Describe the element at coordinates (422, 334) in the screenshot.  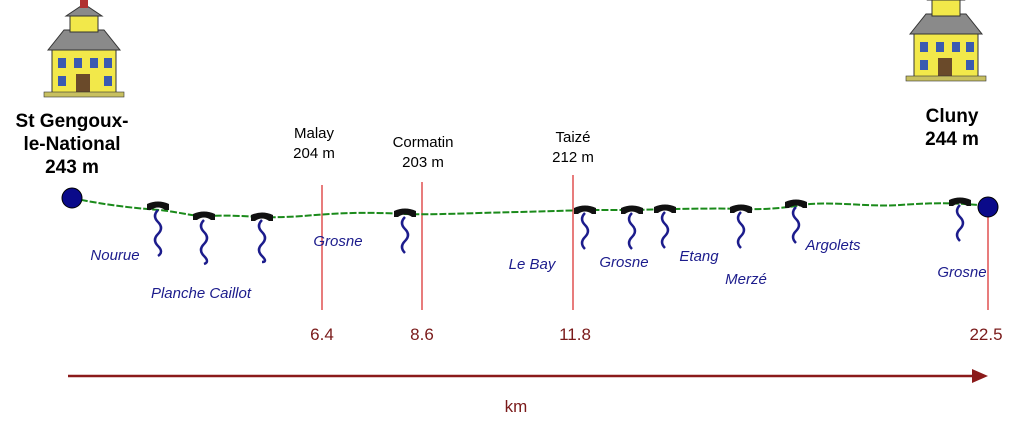
I see `km-label-cormatin: 8.6` at that location.